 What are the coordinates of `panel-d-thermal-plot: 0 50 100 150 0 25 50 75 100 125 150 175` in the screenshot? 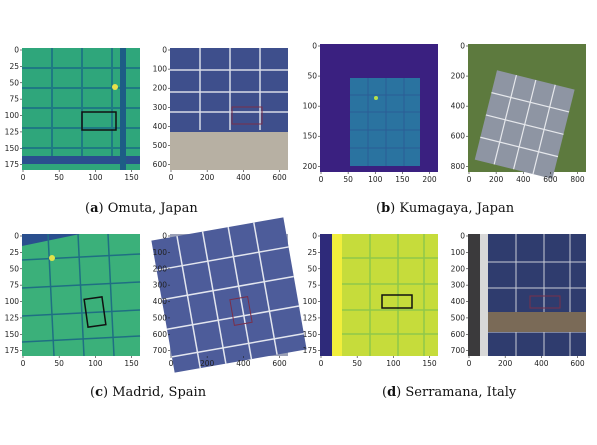 It's located at (370, 303).